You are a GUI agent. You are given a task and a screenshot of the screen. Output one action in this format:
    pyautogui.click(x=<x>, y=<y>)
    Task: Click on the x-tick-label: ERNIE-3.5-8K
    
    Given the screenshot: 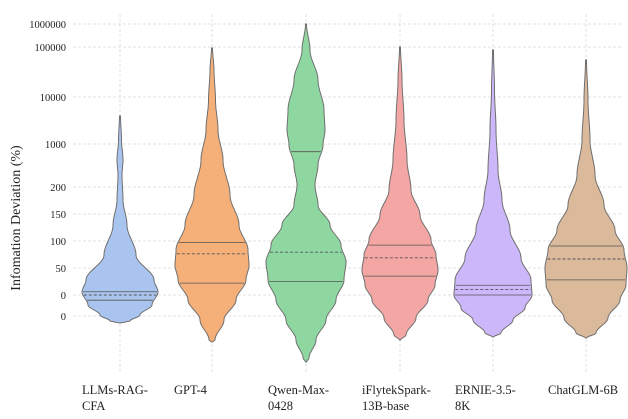 What is the action you would take?
    pyautogui.click(x=485, y=398)
    